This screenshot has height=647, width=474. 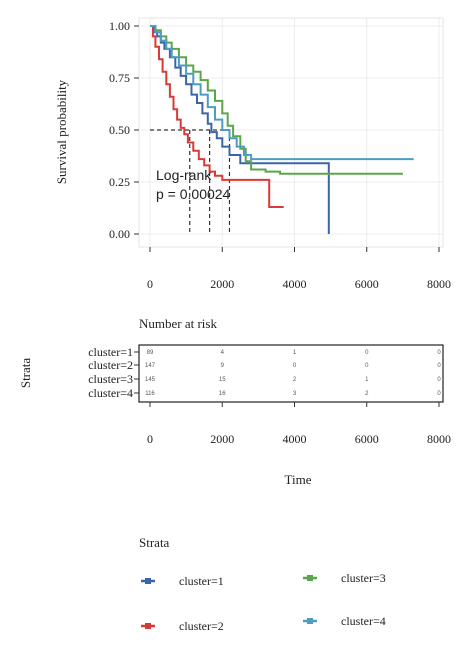 What do you see at coordinates (367, 366) in the screenshot?
I see `risk-count-cluster-2-t3: 0` at bounding box center [367, 366].